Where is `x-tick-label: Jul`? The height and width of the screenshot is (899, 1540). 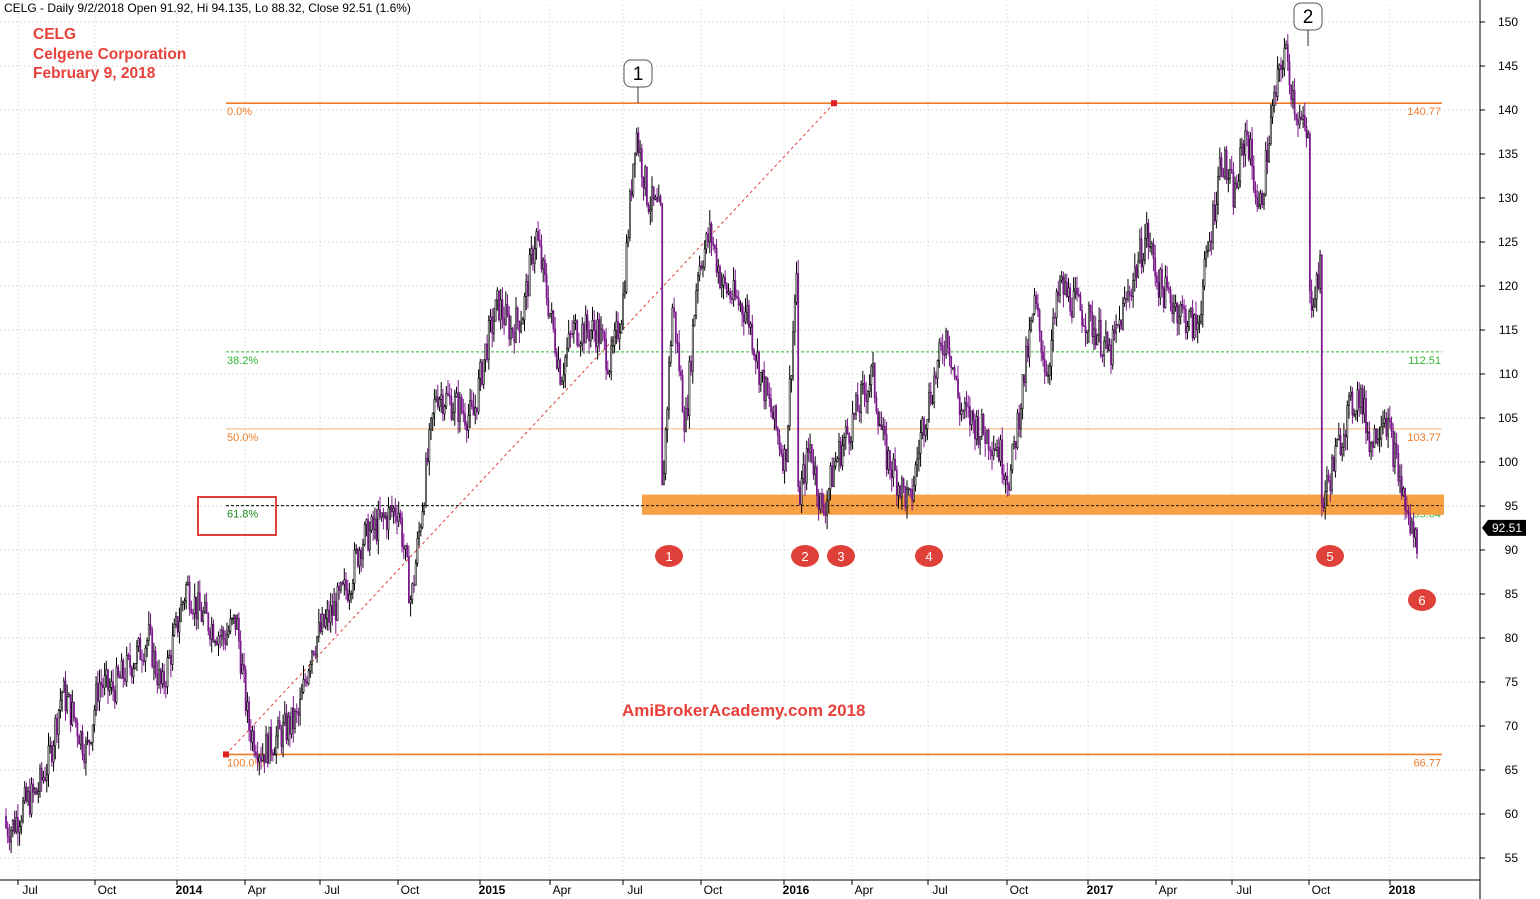
x-tick-label: Jul is located at coordinates (29, 890).